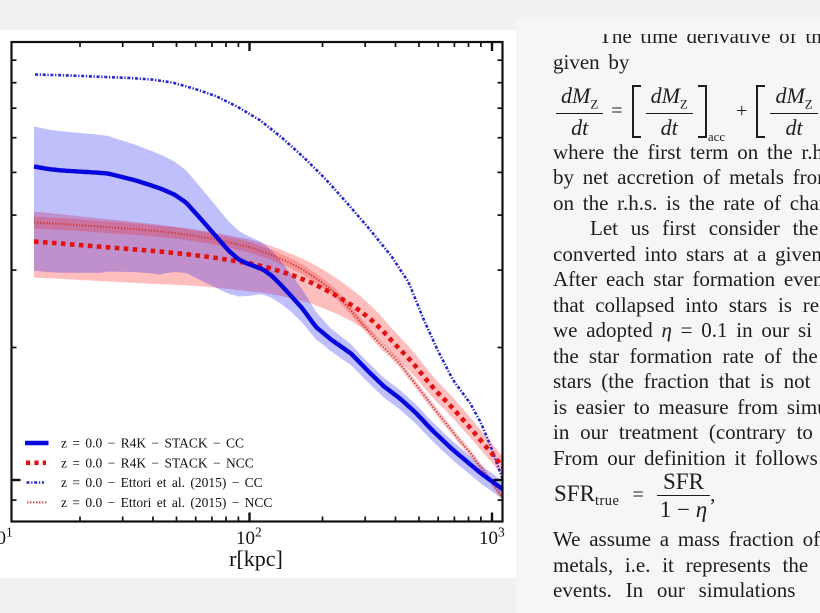 This screenshot has width=820, height=613. Describe the element at coordinates (166, 502) in the screenshot. I see `svg-text:z = 0.0 − Ettori et al. (2015): z = 0.0 − Ettori et al. (2015) − NCC` at that location.